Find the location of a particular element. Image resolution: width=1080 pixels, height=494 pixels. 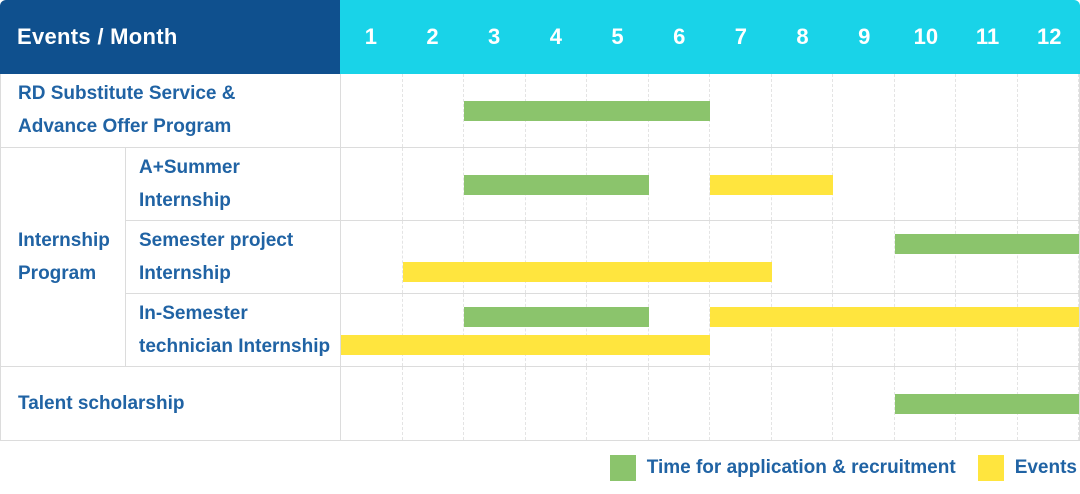

application-legend-label: Time for application & recruitment is located at coordinates (801, 467).